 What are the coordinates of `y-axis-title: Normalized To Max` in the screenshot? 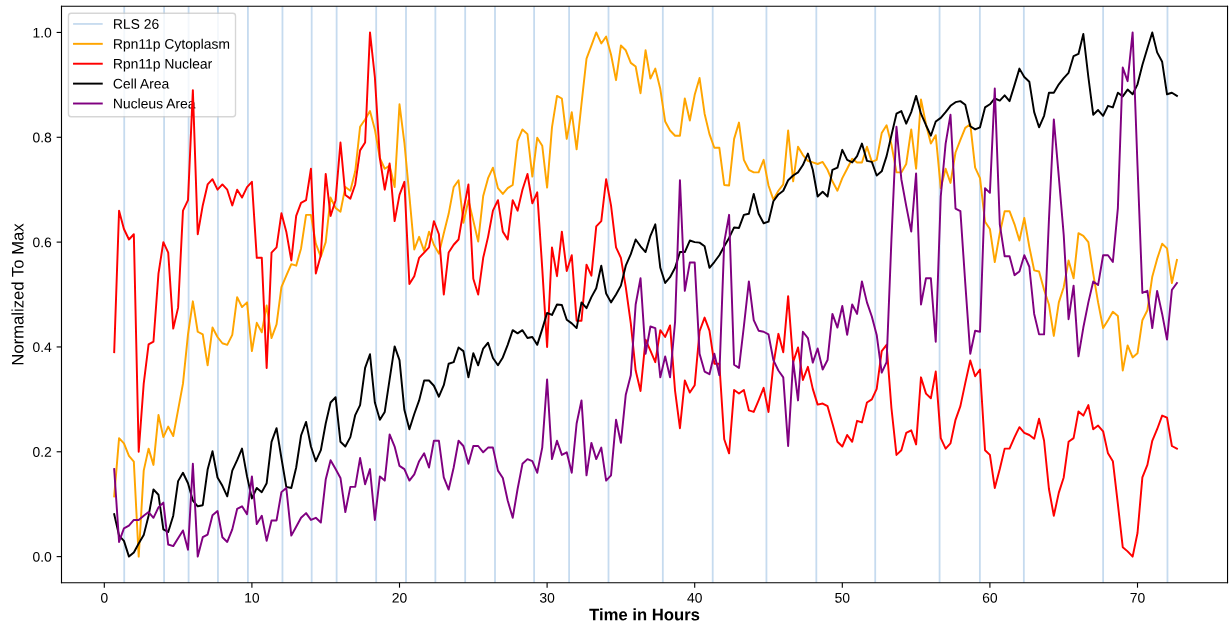 It's located at (17, 294).